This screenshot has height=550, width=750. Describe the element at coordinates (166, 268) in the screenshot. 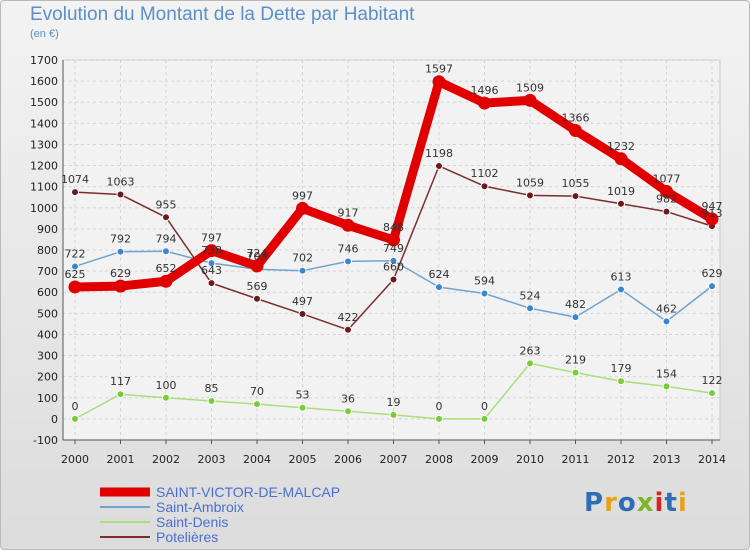

I see `data-label: 652` at that location.